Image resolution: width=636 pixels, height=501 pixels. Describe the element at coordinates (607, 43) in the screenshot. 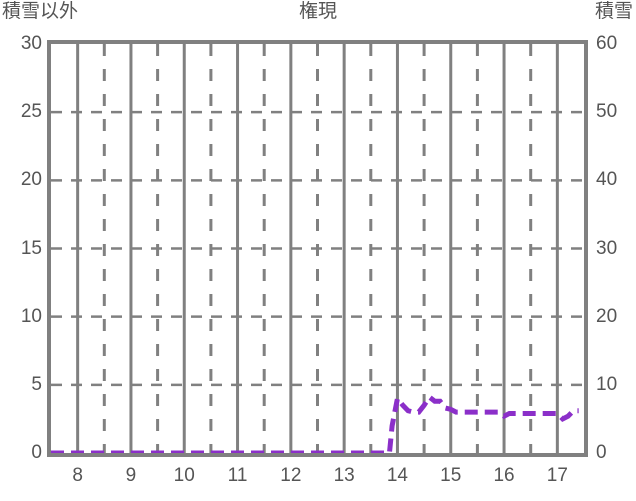

I see `y-axis-right-tick-label: 60` at that location.